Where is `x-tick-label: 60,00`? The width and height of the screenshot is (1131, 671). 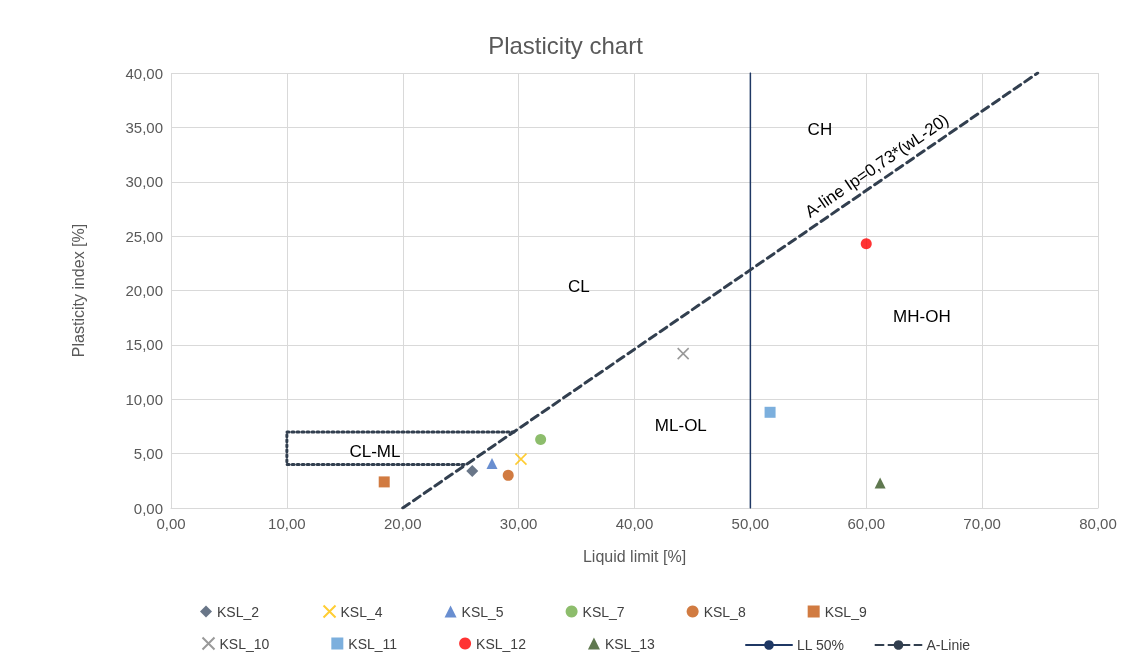 x-tick-label: 60,00 is located at coordinates (866, 523).